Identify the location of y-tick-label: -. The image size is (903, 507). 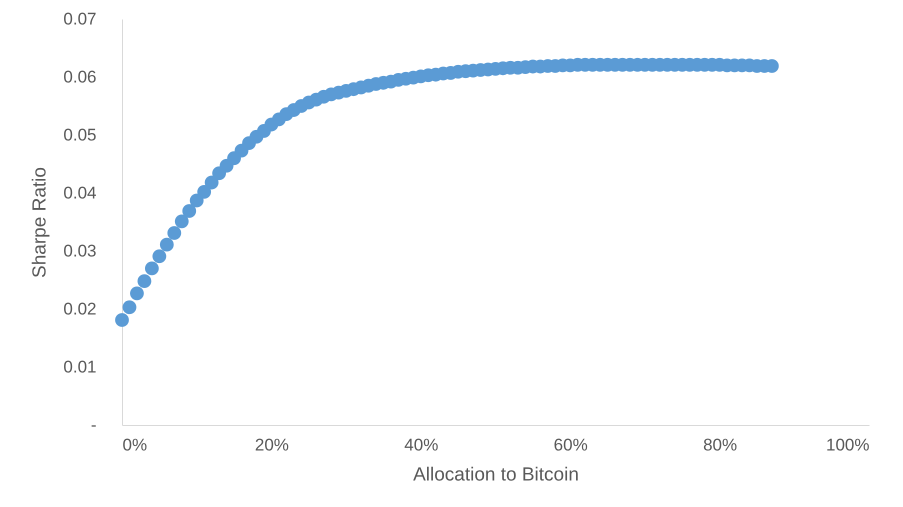
(93, 425).